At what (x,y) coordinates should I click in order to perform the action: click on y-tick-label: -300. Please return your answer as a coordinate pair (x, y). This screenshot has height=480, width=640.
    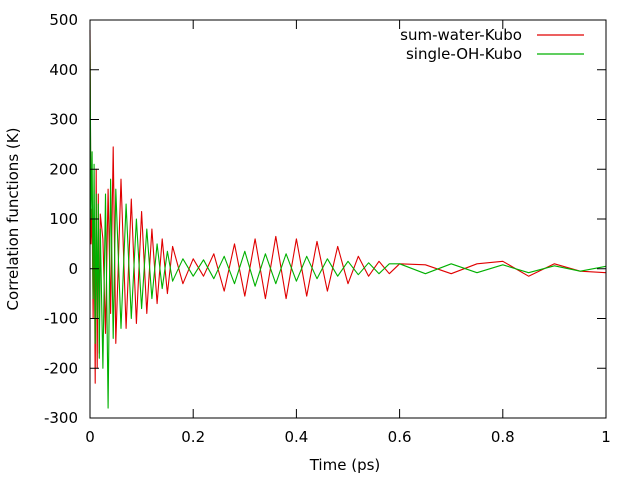
    Looking at the image, I should click on (61, 418).